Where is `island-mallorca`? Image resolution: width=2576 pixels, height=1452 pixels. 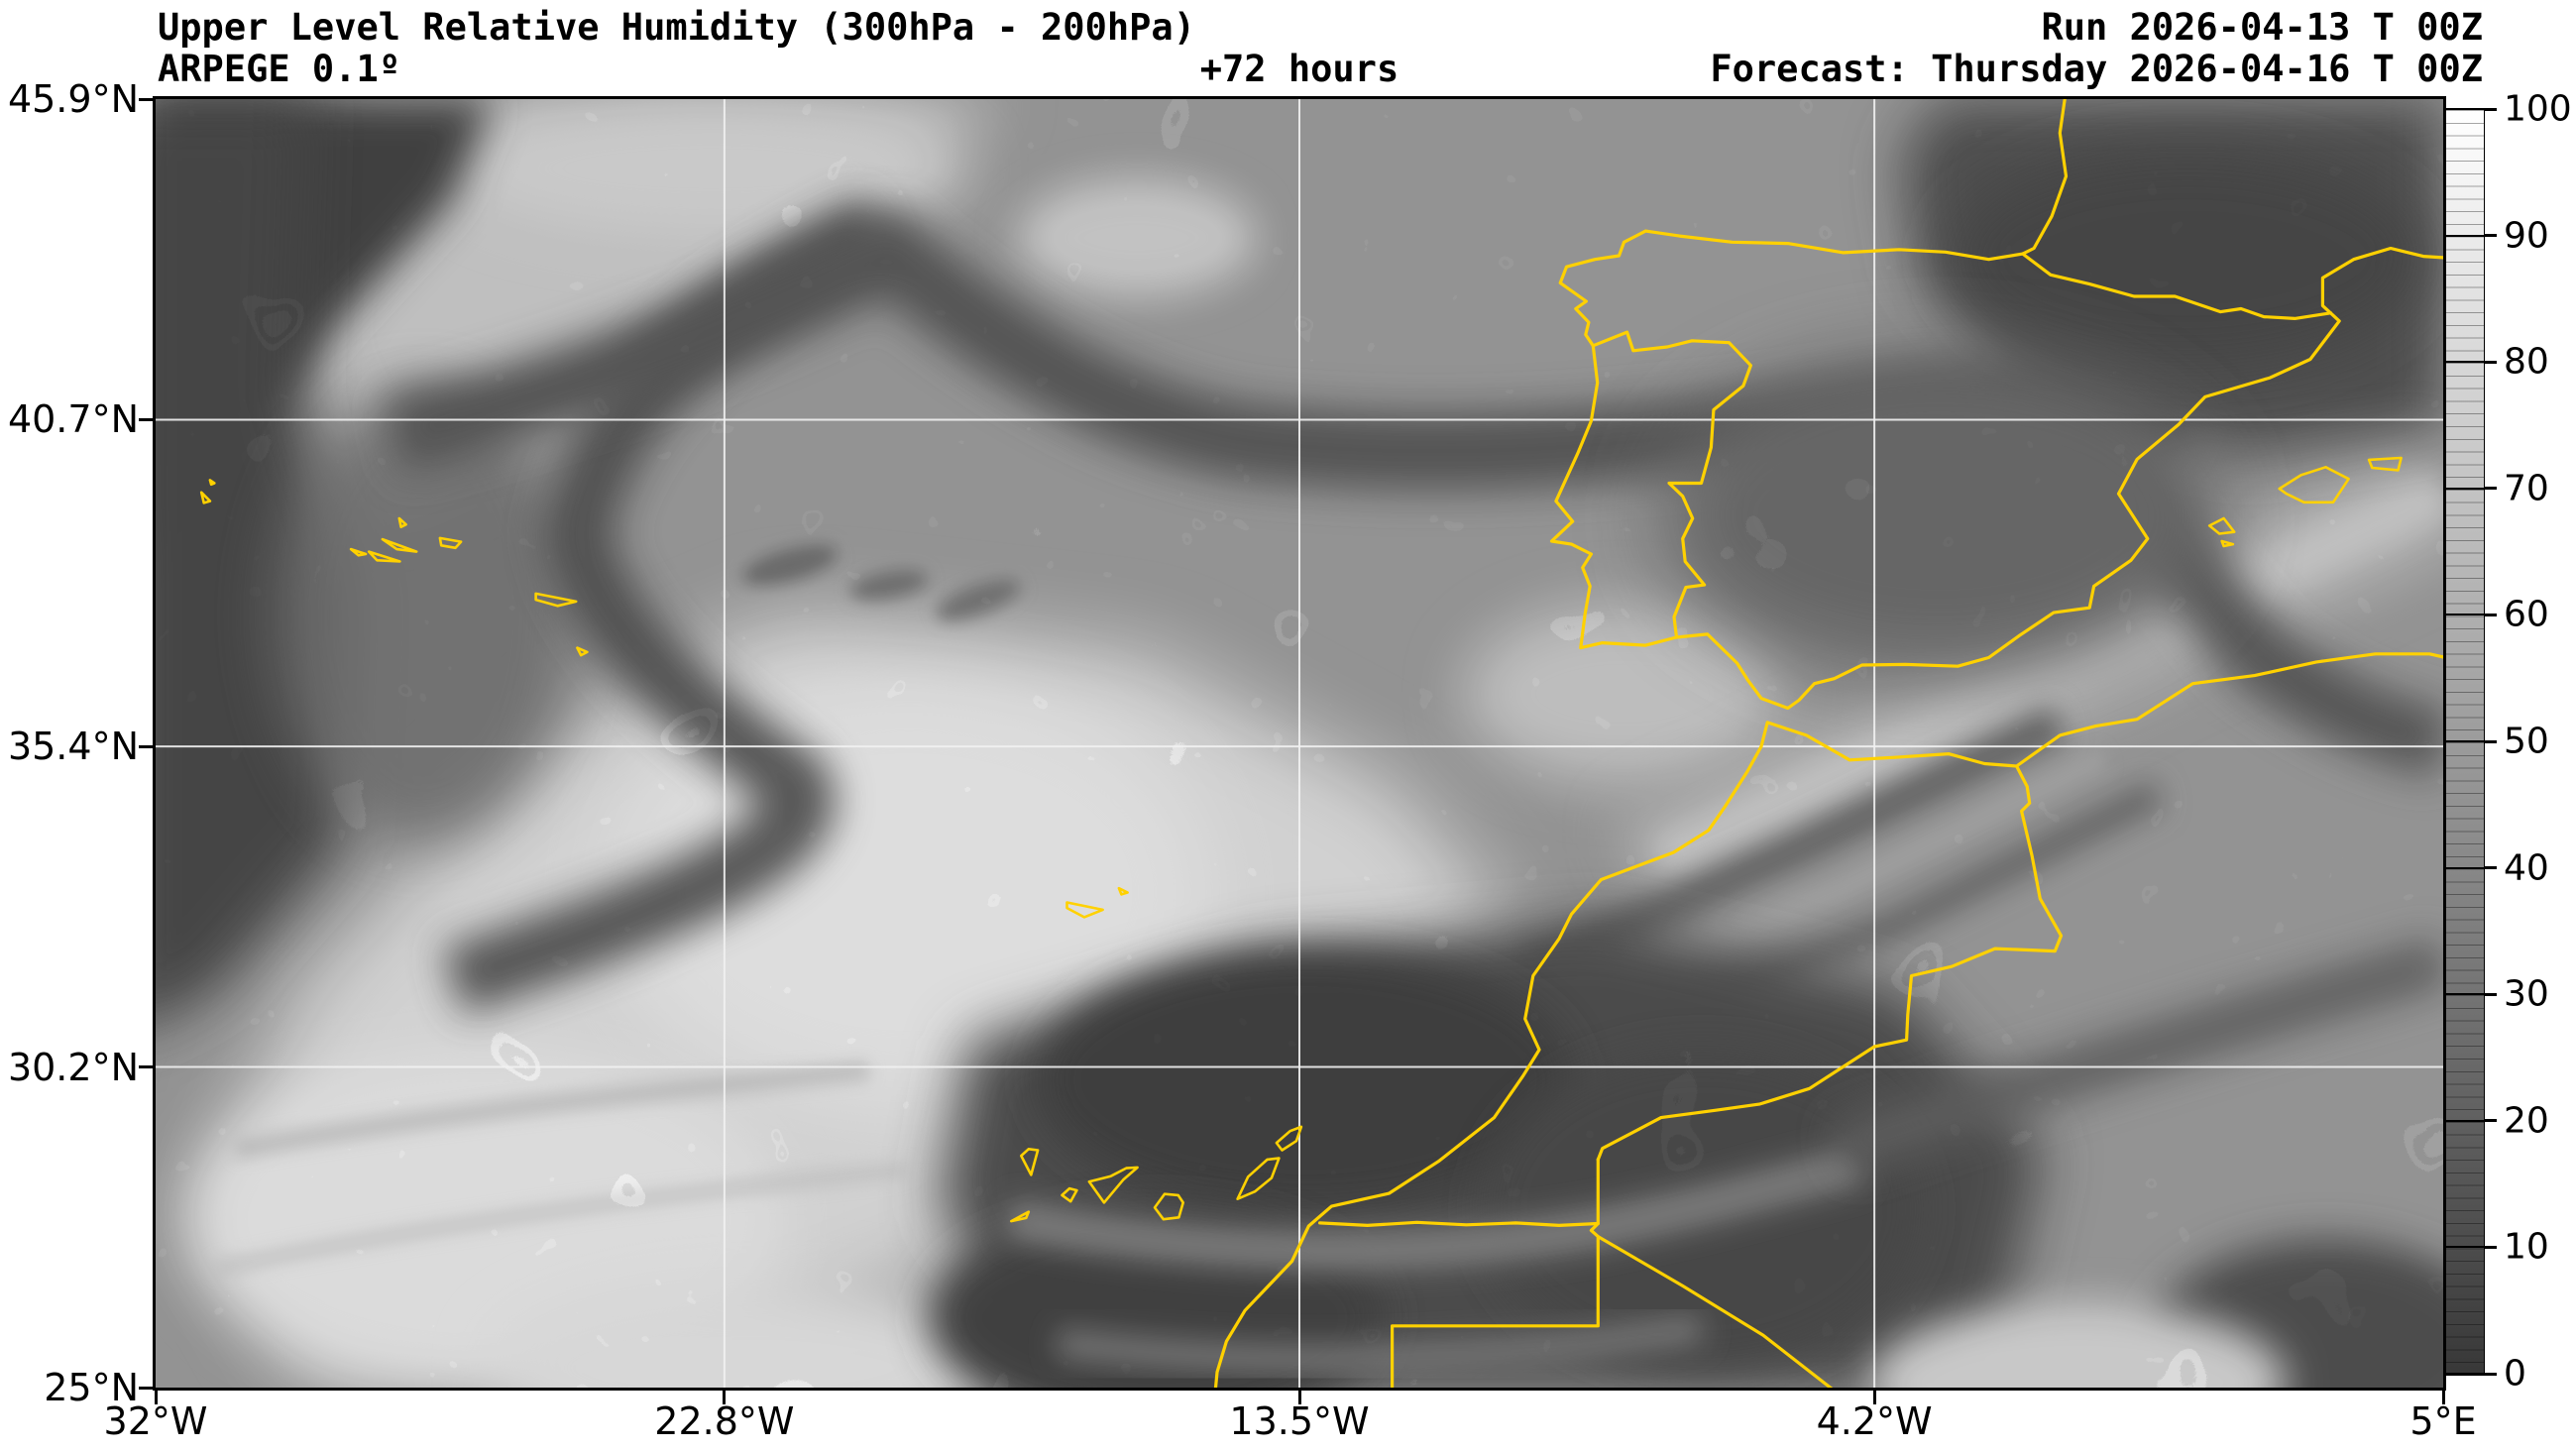 island-mallorca is located at coordinates (2314, 485).